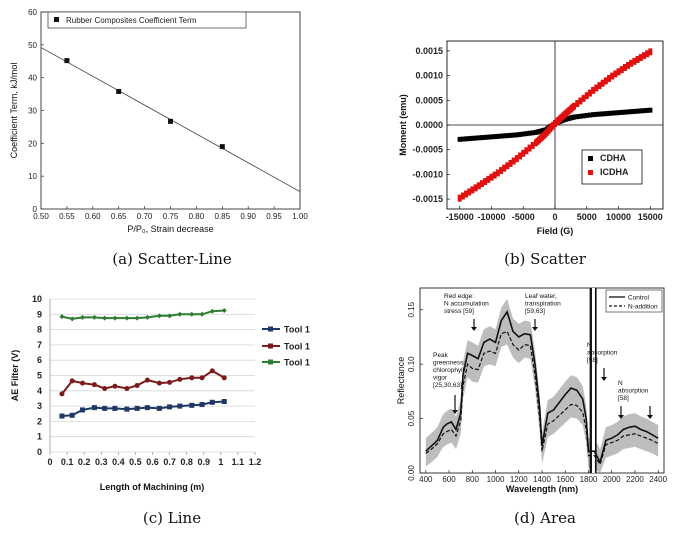 Image resolution: width=692 pixels, height=540 pixels. Describe the element at coordinates (131, 20) in the screenshot. I see `legend-label: Rubber Composites Coefficient Term` at that location.